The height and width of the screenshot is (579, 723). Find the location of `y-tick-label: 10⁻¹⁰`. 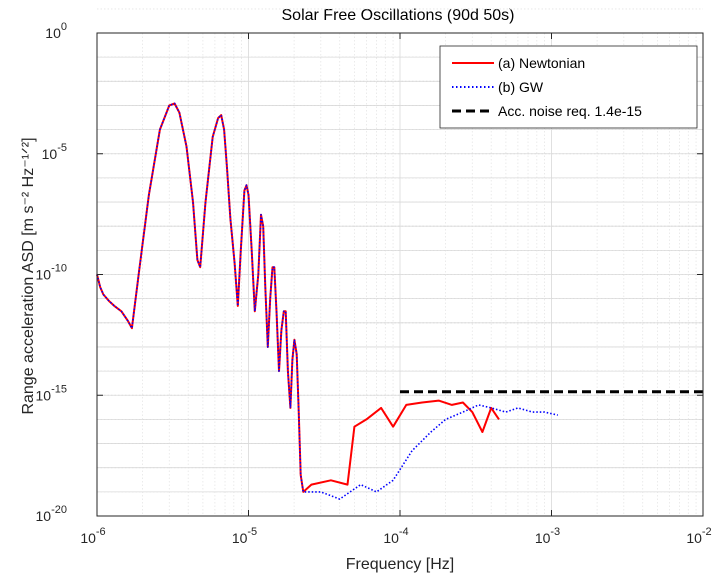

y-tick-label: 10⁻¹⁰ is located at coordinates (51, 273).